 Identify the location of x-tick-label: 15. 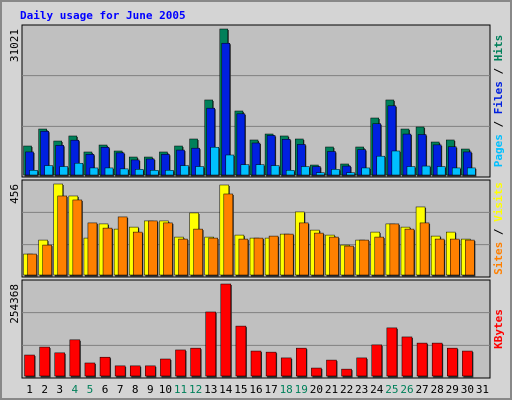
(240, 389).